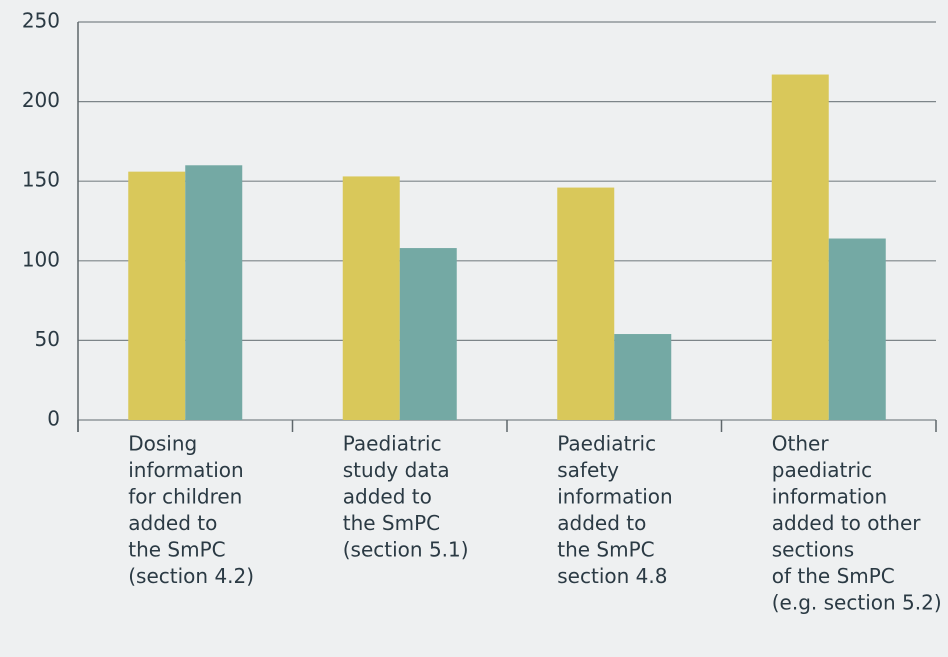  What do you see at coordinates (612, 576) in the screenshot?
I see `x-tick-label: section 4.8` at bounding box center [612, 576].